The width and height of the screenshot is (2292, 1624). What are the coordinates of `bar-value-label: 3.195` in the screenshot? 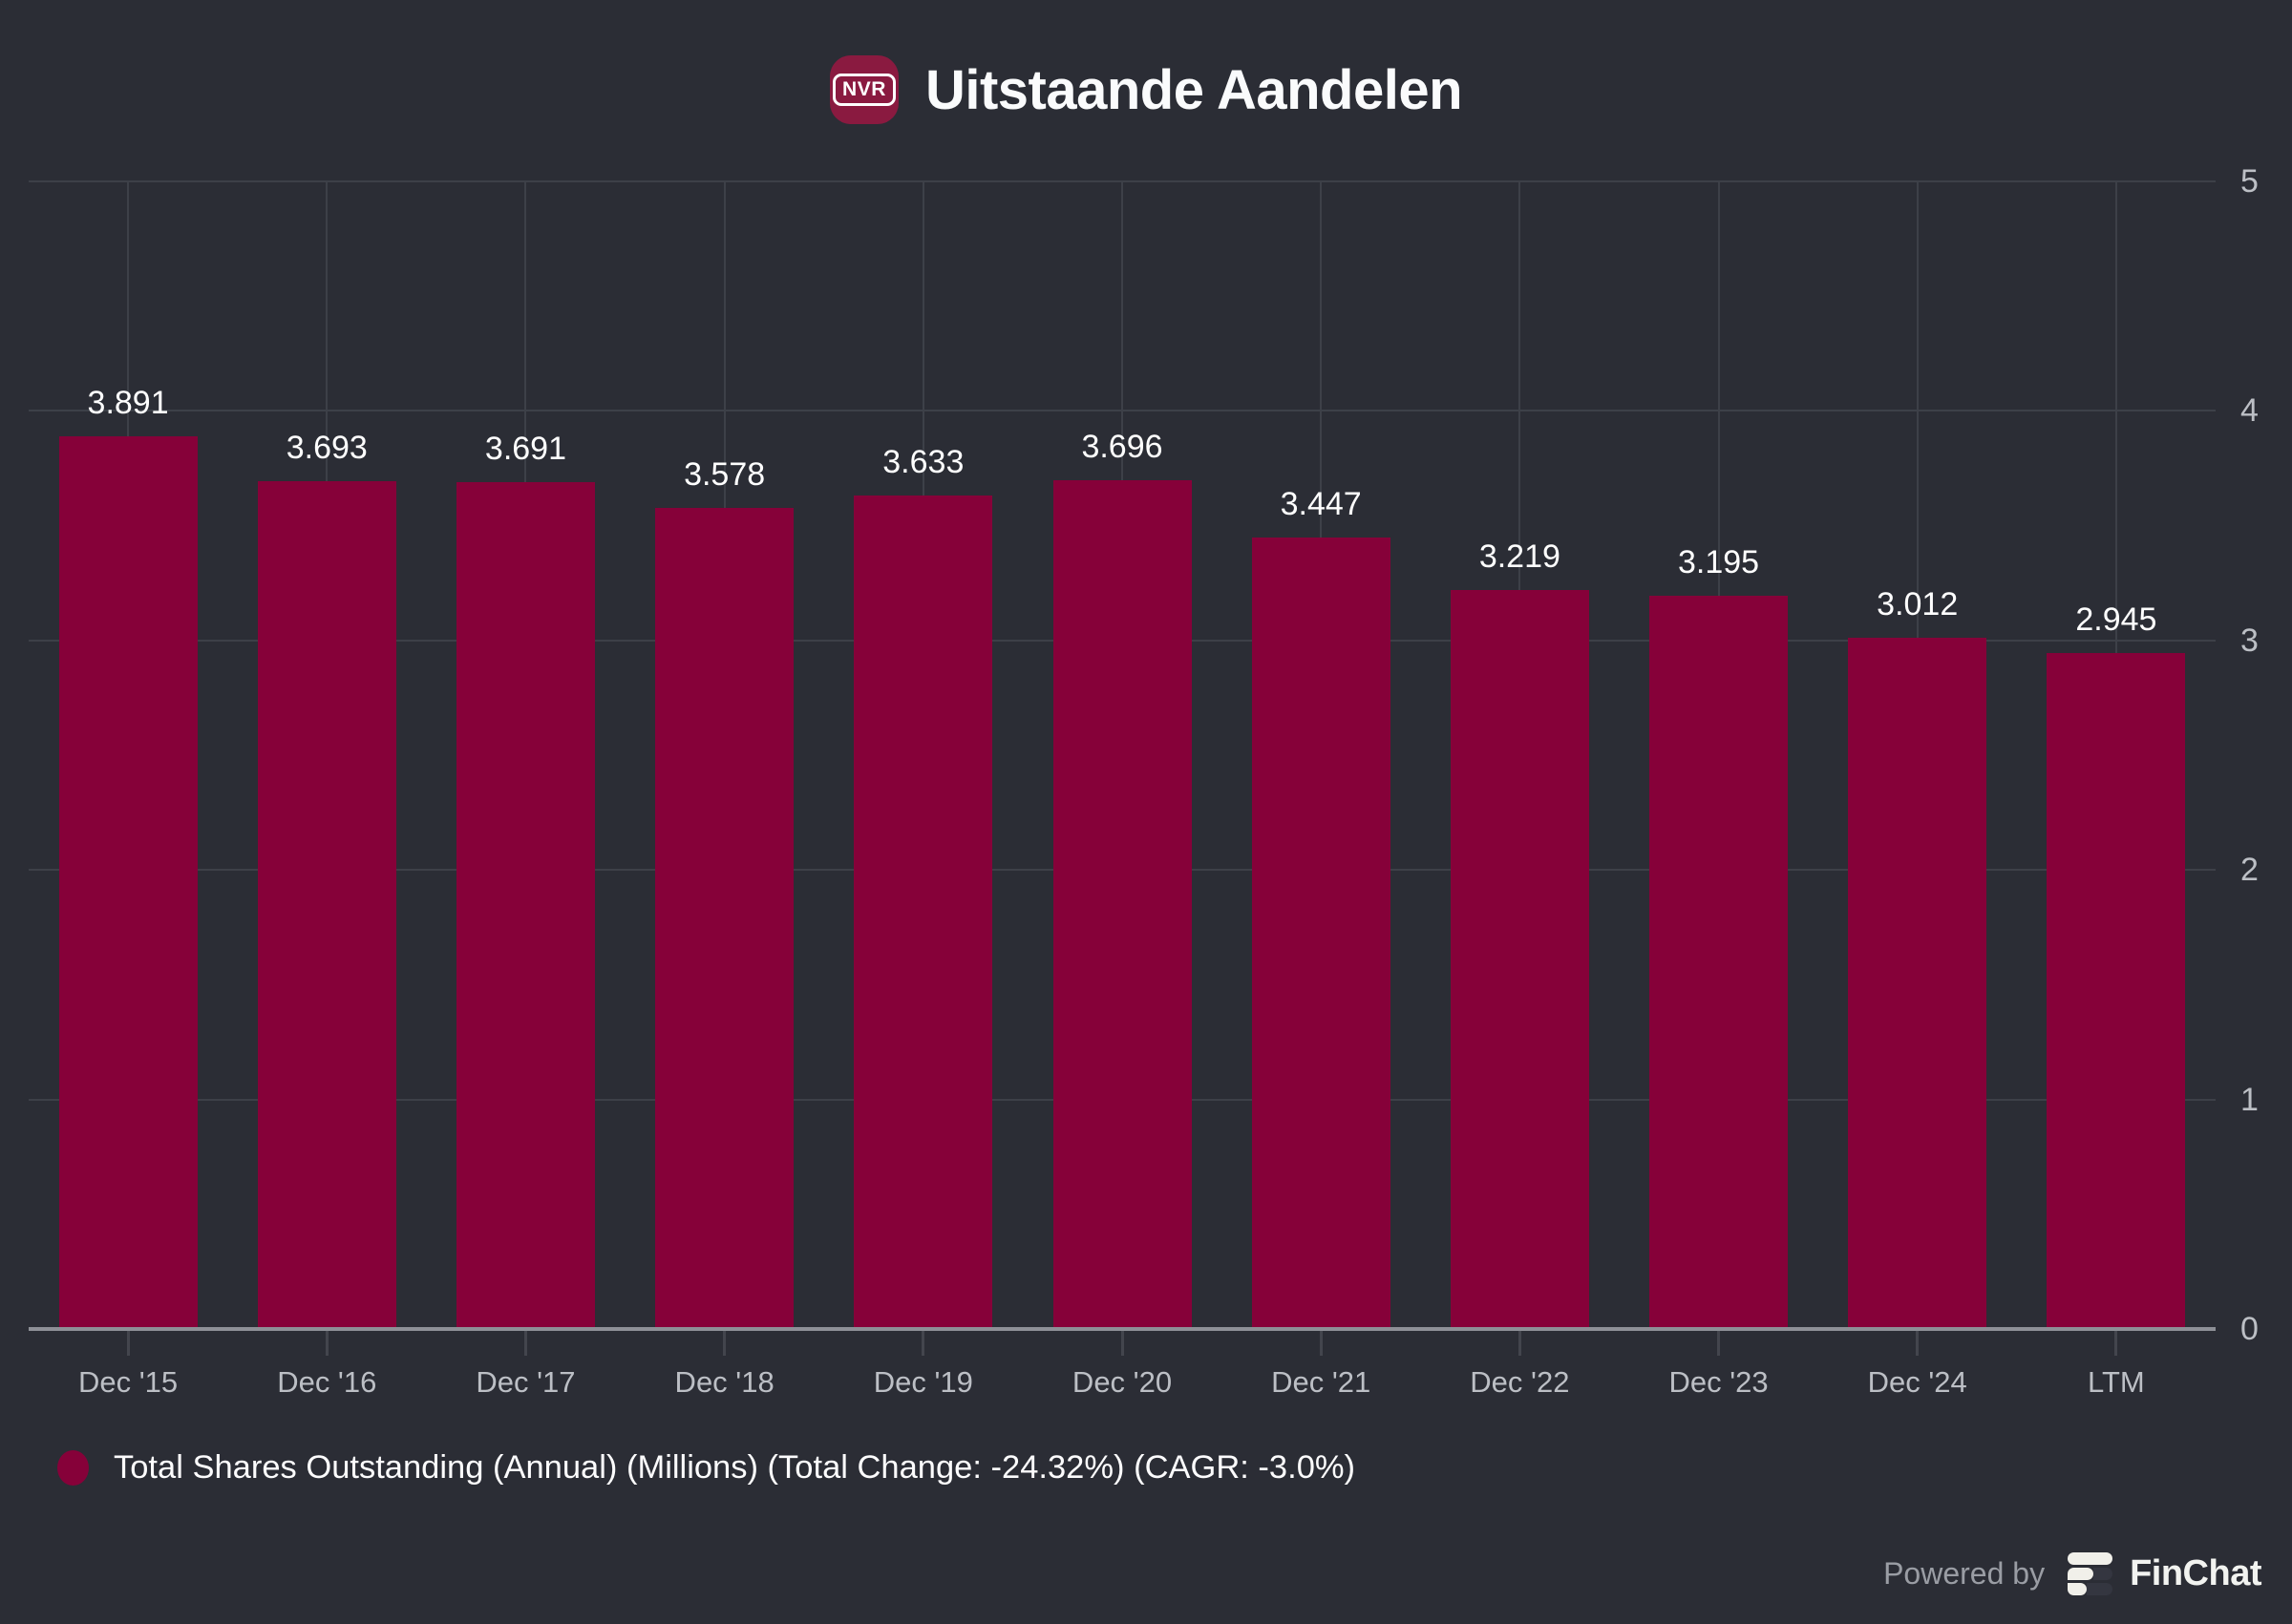 It's located at (1718, 561).